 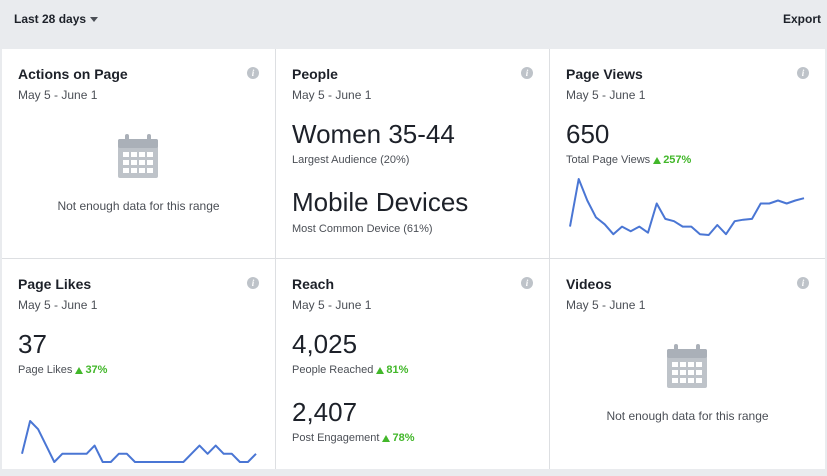 I want to click on page-likes-sparkline, so click(x=139, y=441).